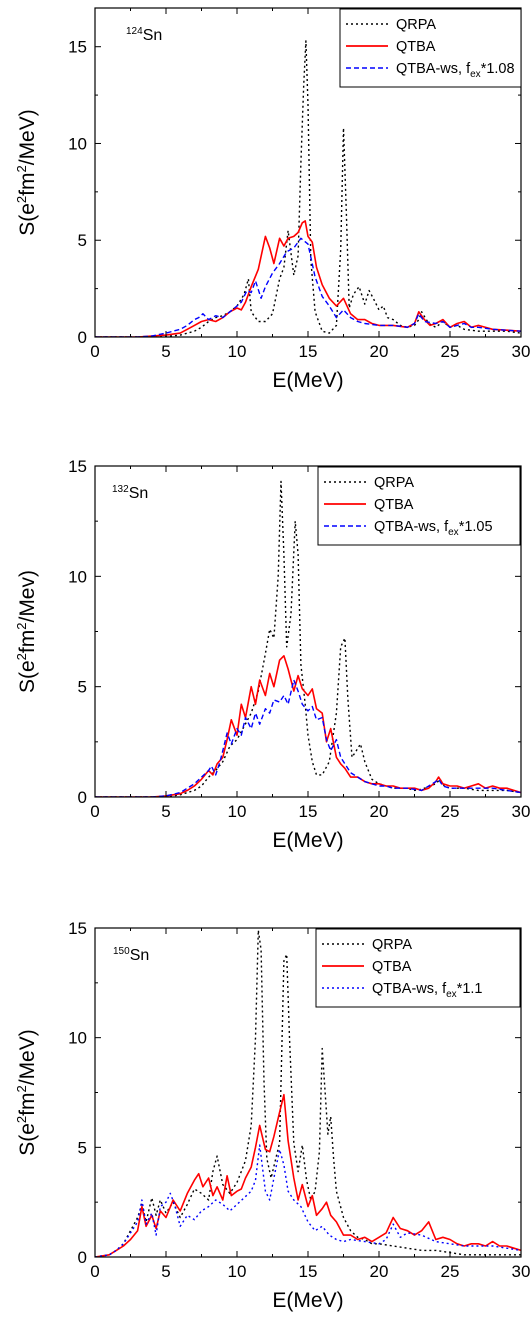 This screenshot has height=1329, width=532. I want to click on legend-entry: QTBA-ws, fex*1.05, so click(433, 528).